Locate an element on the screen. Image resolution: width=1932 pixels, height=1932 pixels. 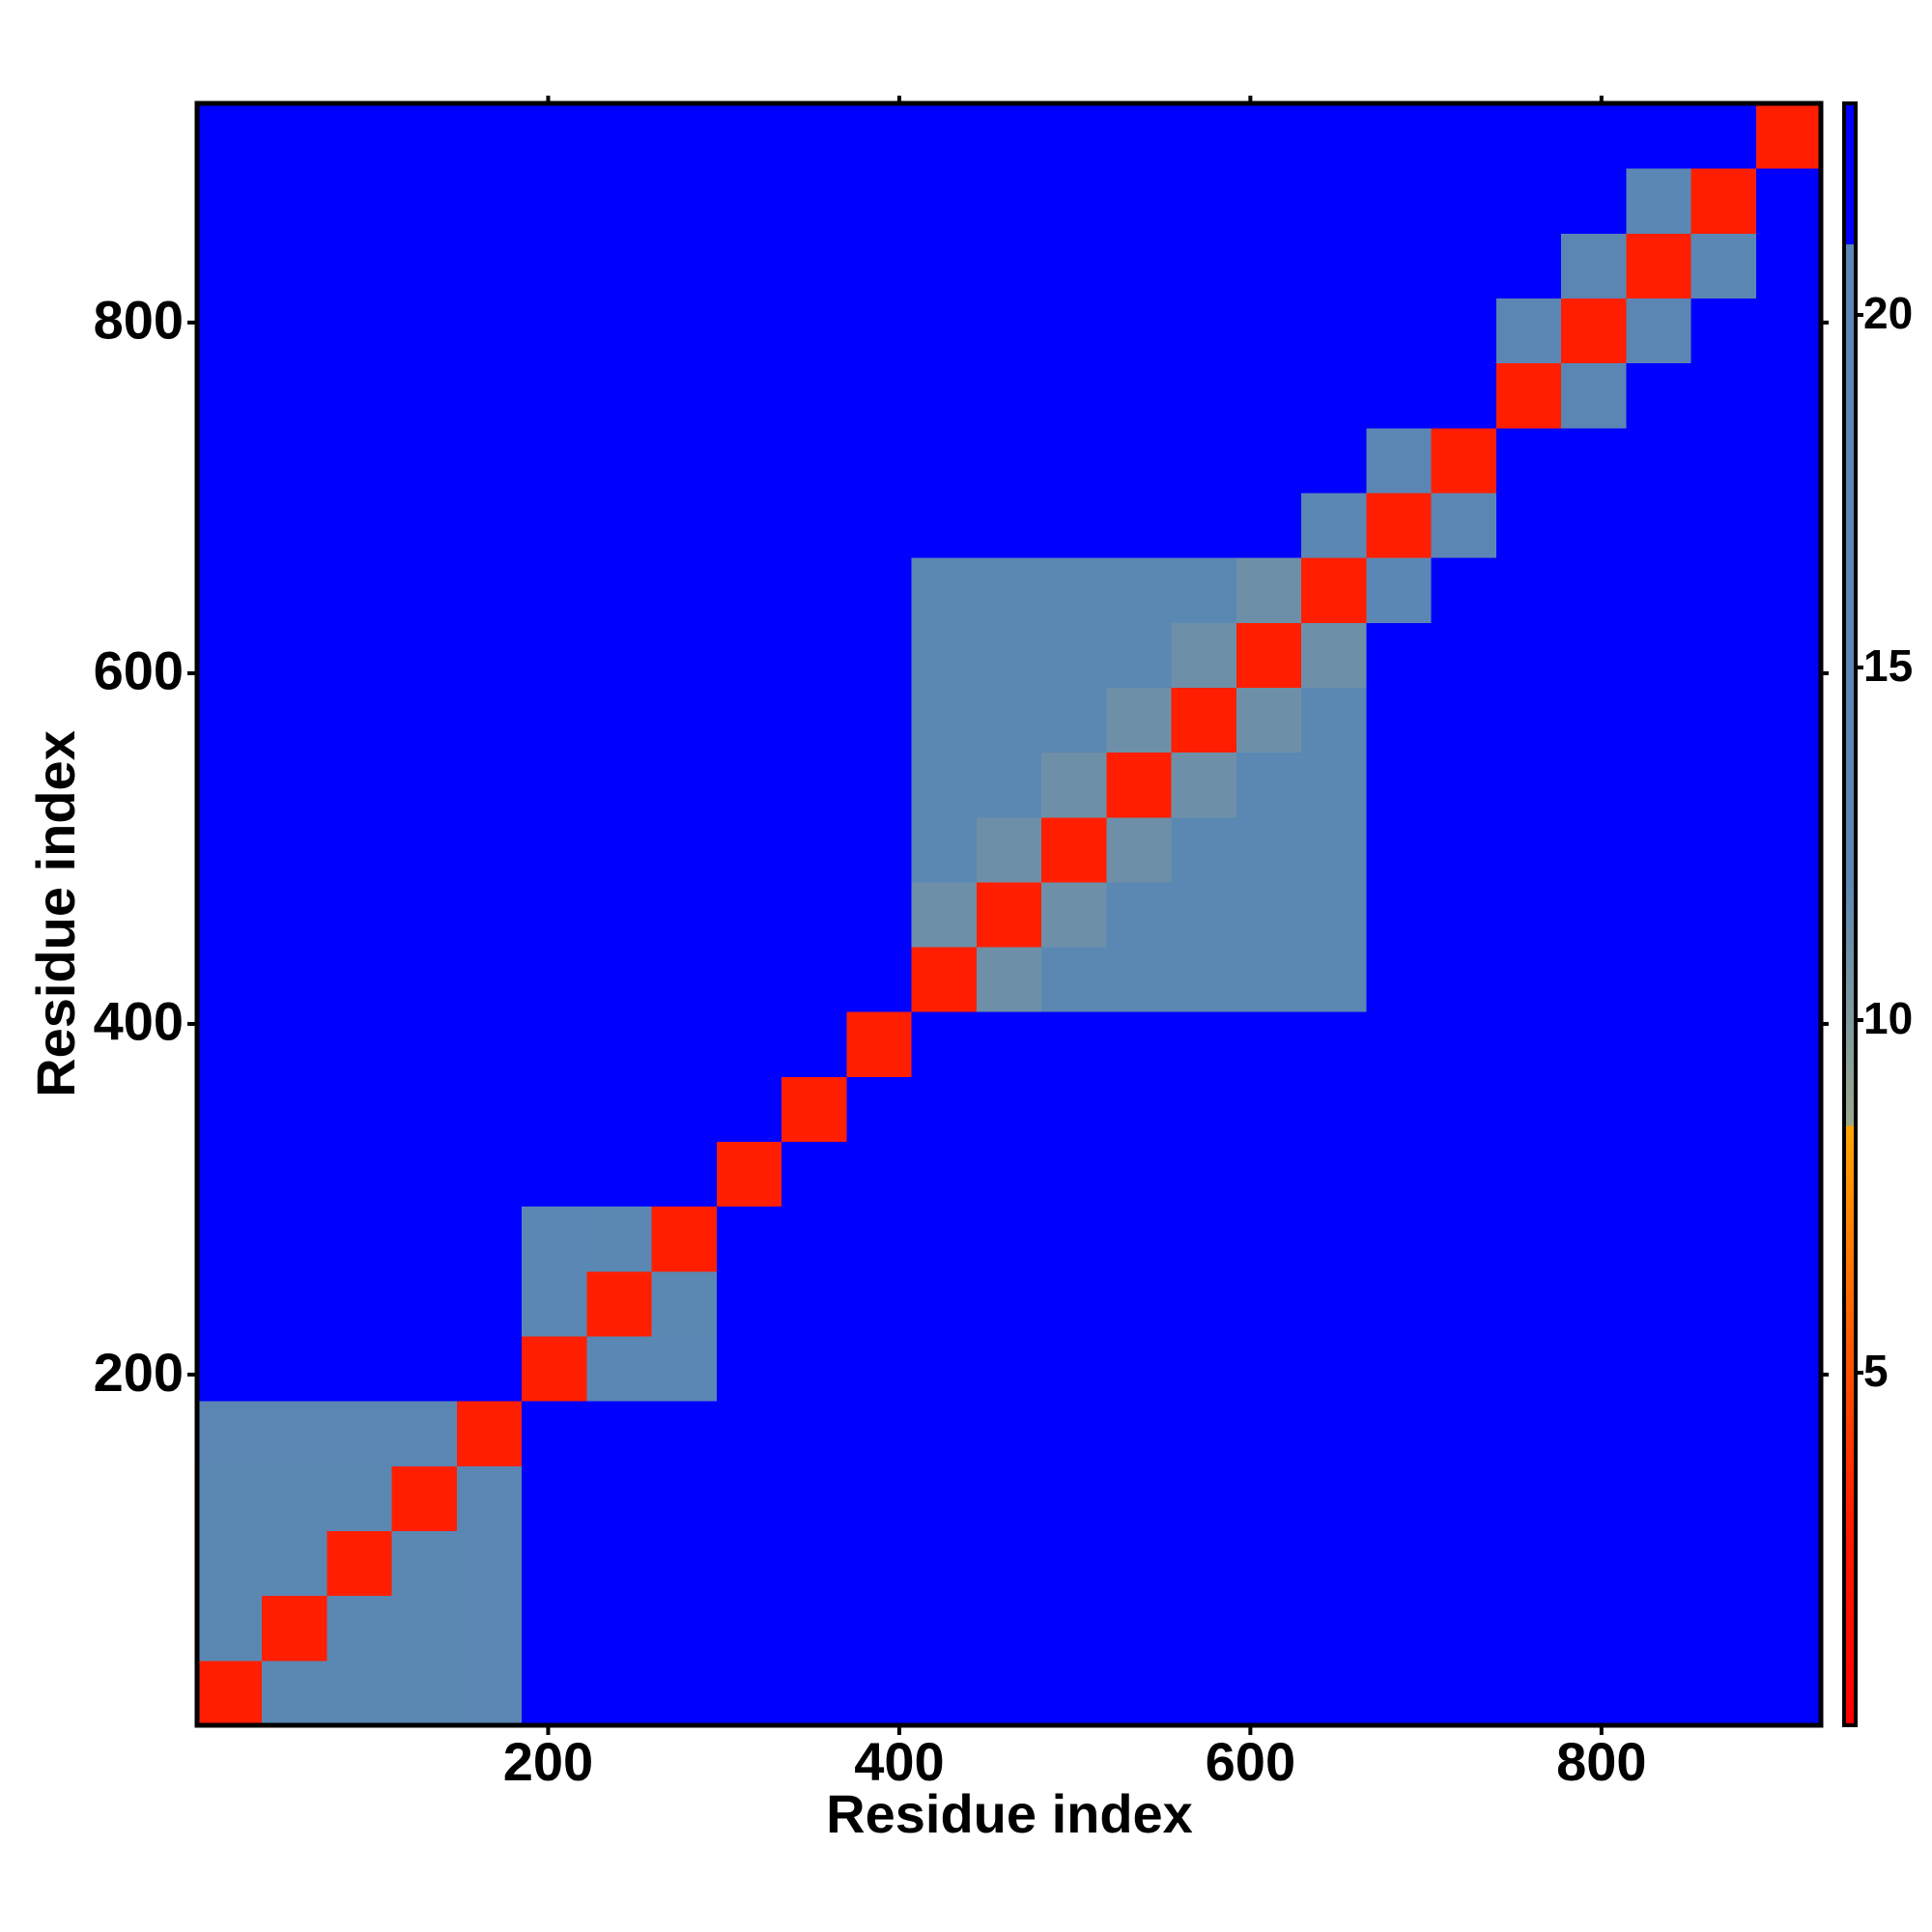
colorbar is located at coordinates (1850, 914).